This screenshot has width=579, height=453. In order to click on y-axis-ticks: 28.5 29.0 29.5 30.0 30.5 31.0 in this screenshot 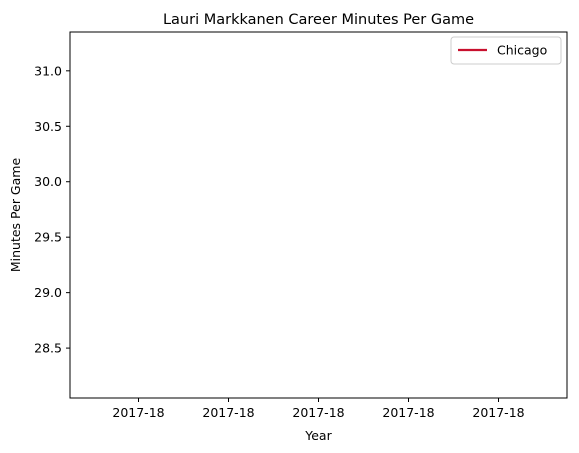, I will do `click(52, 209)`.